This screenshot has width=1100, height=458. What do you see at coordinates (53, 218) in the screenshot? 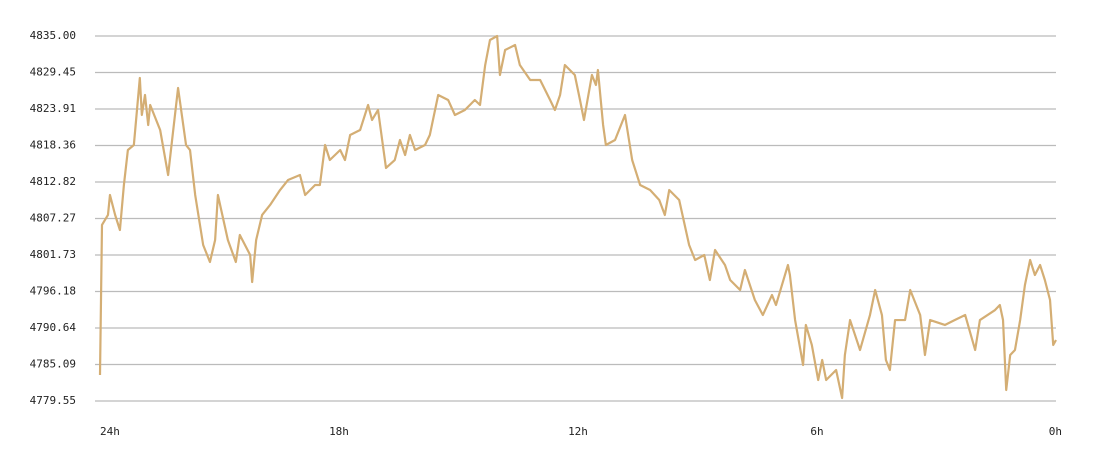
I see `y-tick-label: 4807.27` at bounding box center [53, 218].